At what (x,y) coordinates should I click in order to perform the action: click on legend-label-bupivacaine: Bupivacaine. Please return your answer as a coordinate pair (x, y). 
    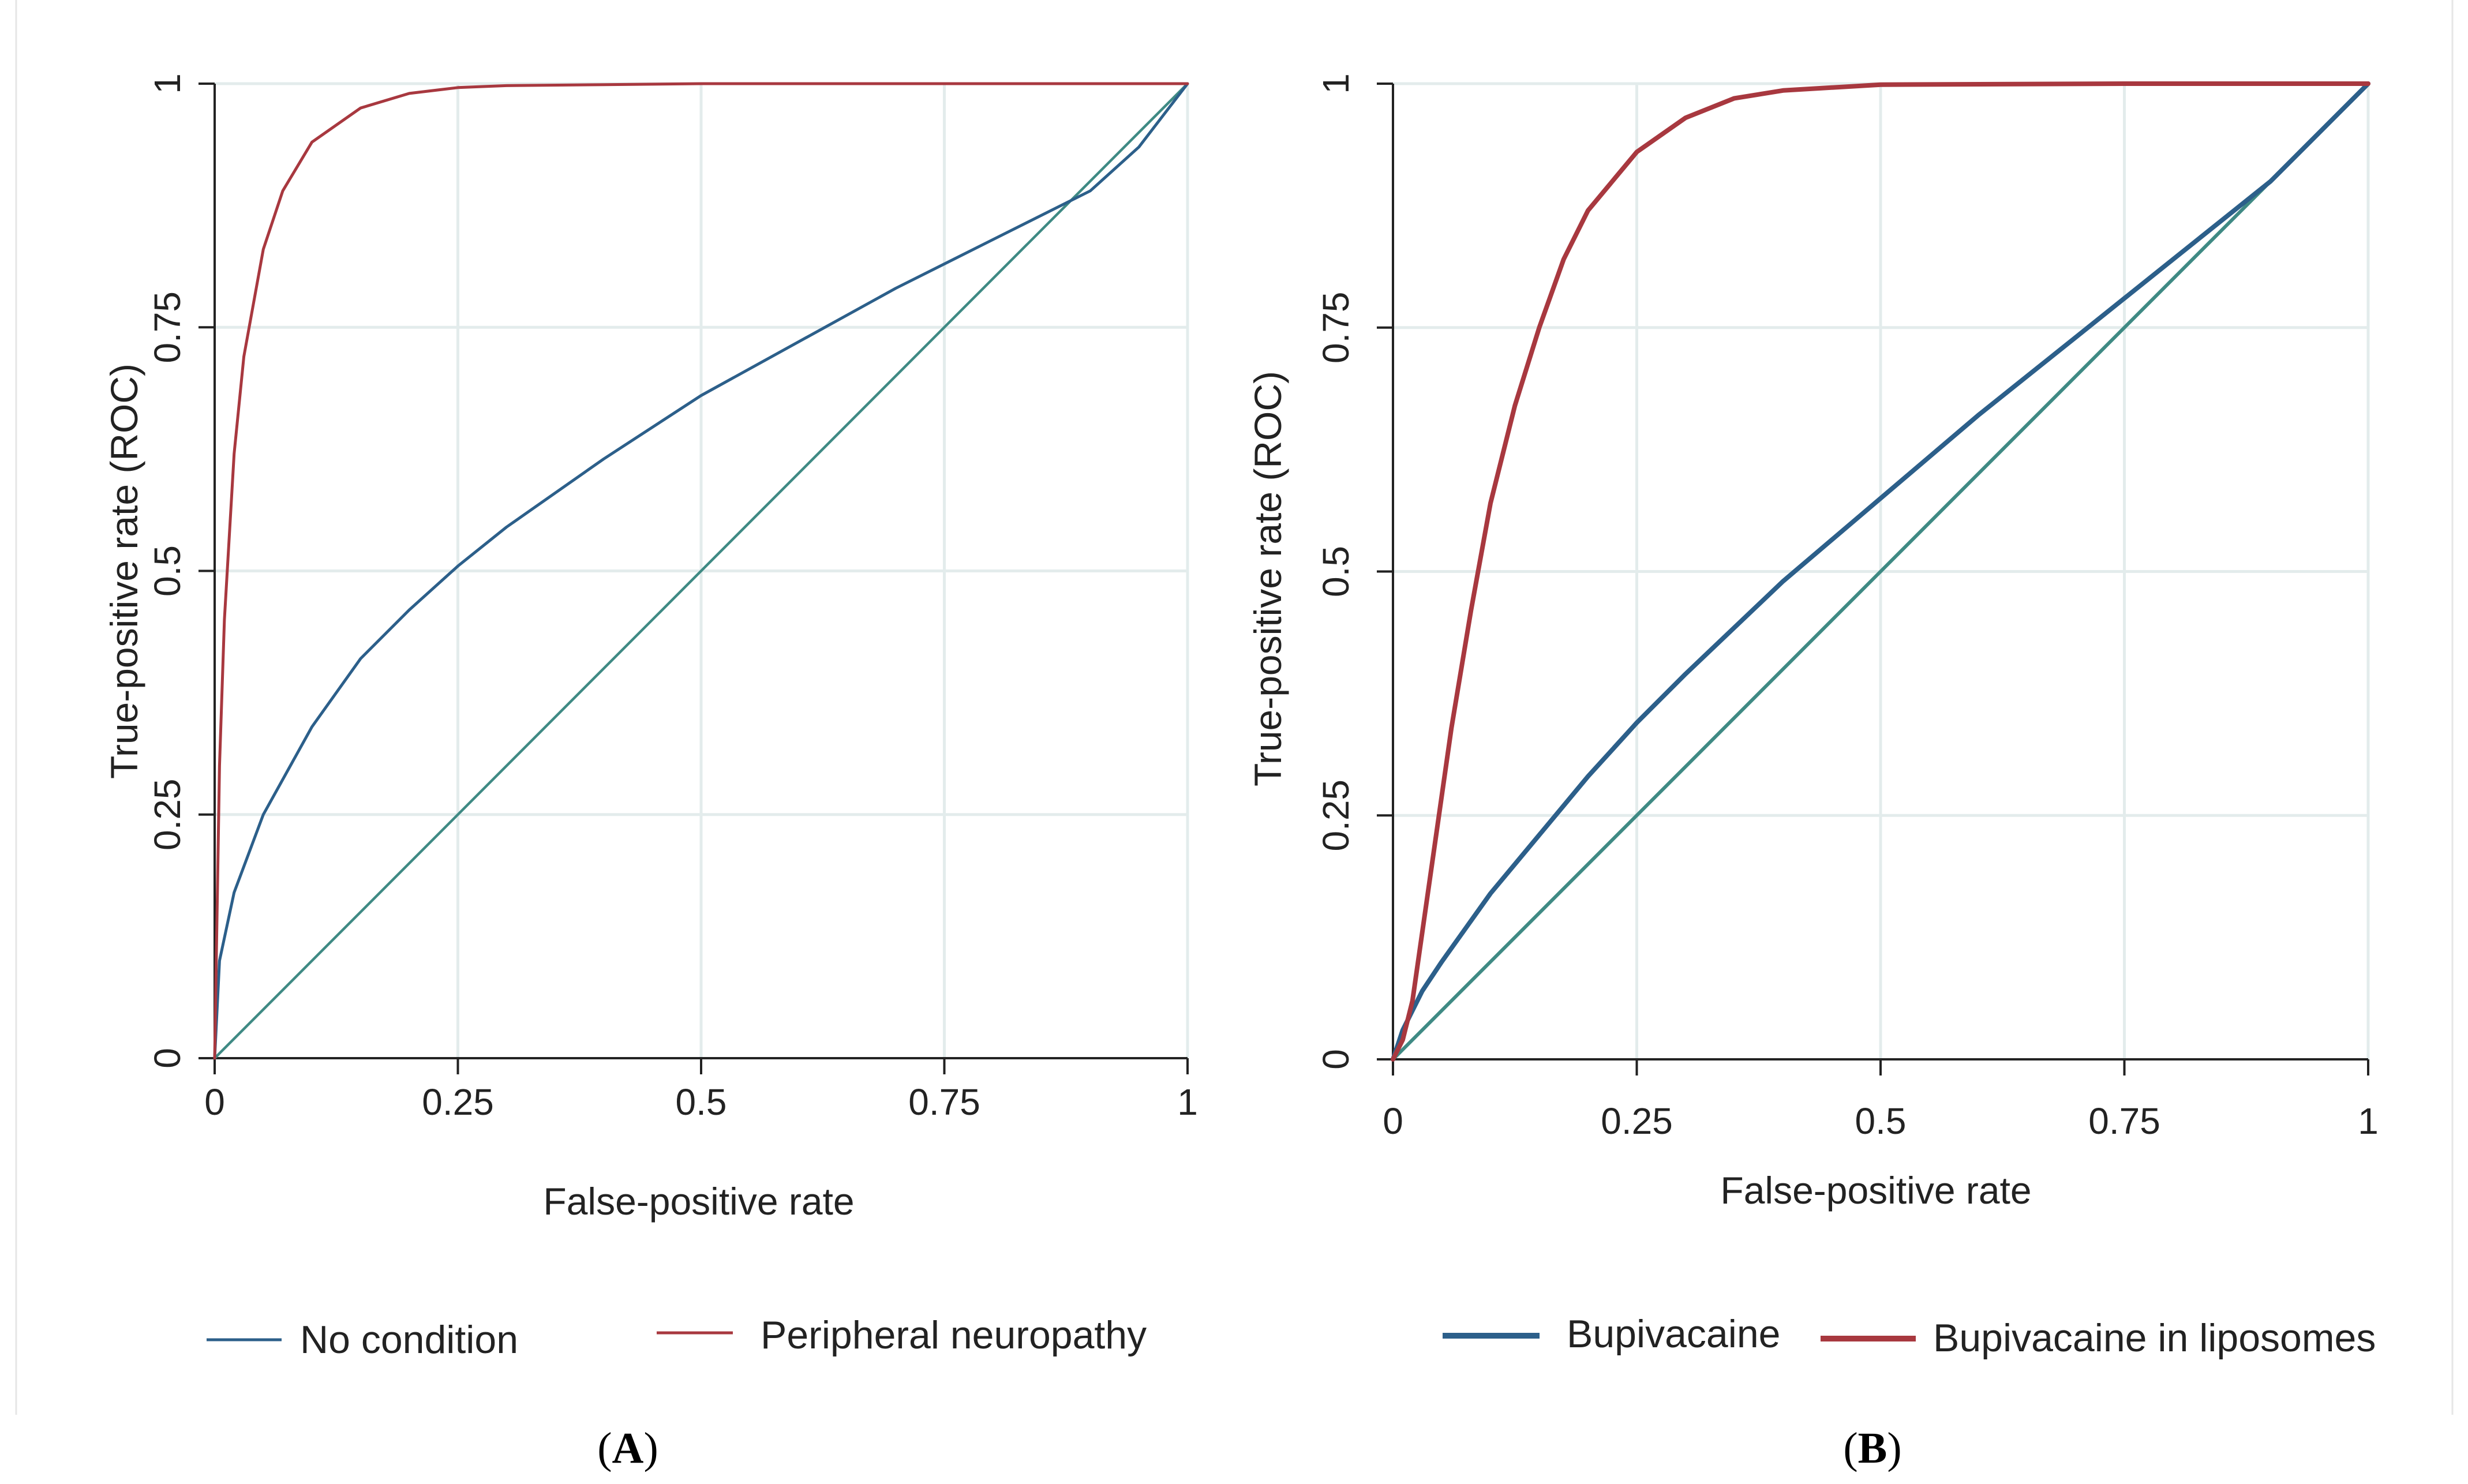
    Looking at the image, I should click on (1673, 1334).